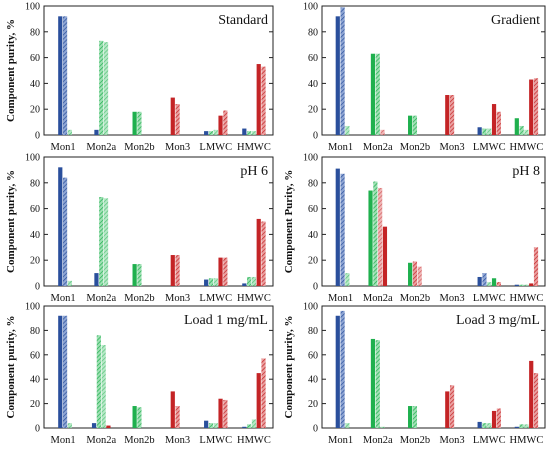 The image size is (550, 451). I want to click on y-tick-label: 40, so click(35, 235).